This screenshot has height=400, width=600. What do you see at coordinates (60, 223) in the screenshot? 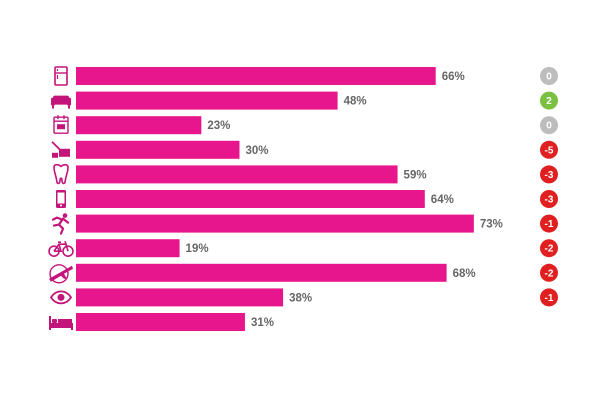
I see `running-icon` at bounding box center [60, 223].